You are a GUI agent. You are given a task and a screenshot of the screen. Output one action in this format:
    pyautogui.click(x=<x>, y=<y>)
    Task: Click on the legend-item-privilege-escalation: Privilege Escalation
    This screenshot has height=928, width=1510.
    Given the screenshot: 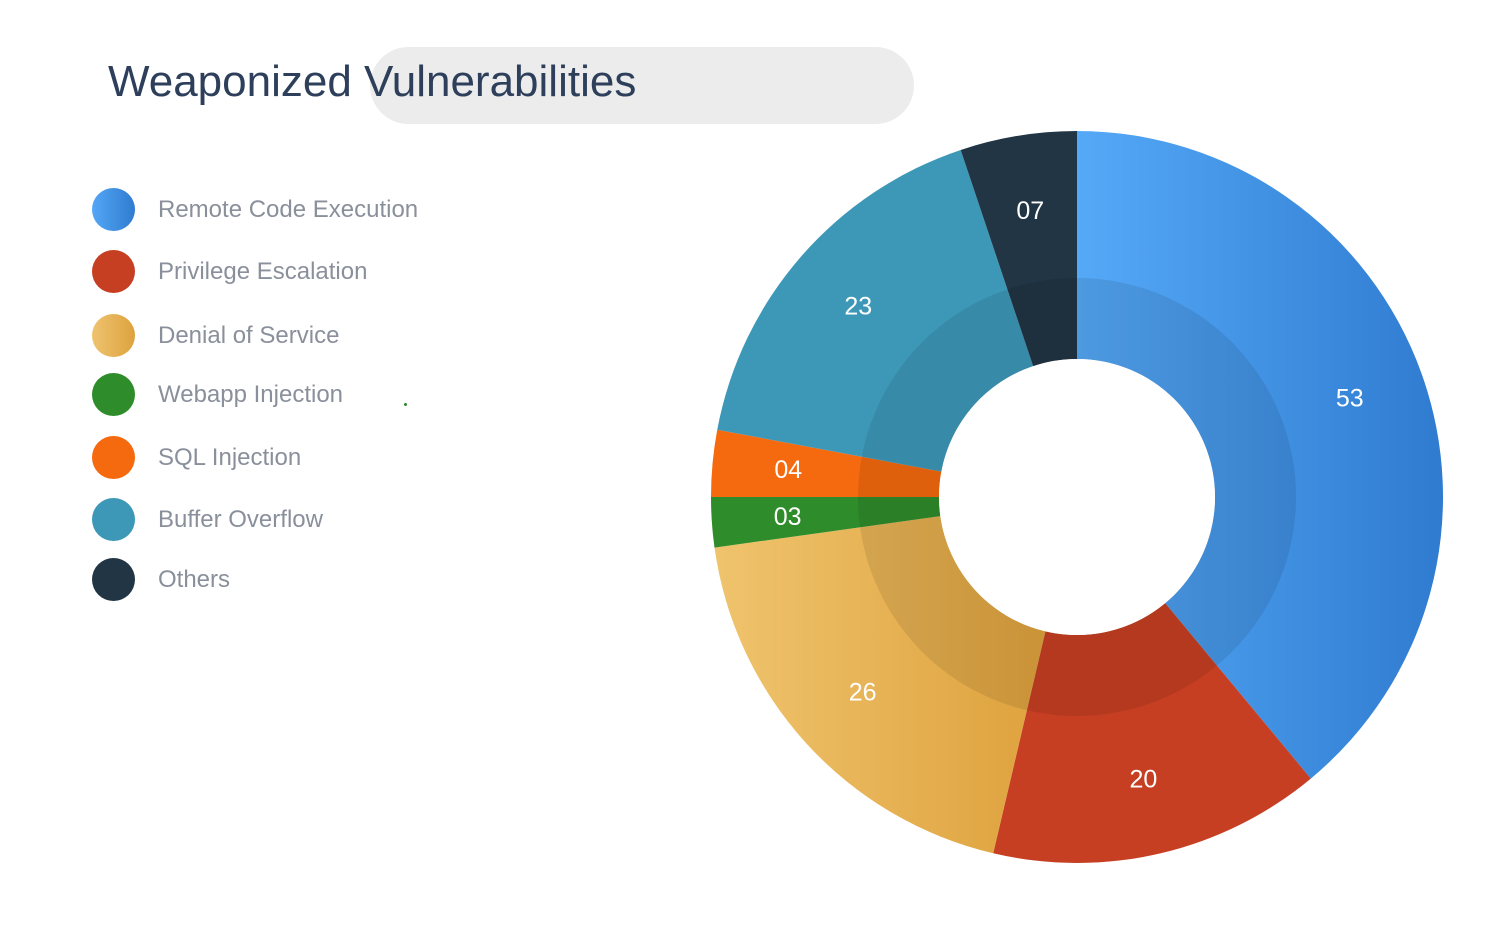 What is the action you would take?
    pyautogui.click(x=272, y=272)
    